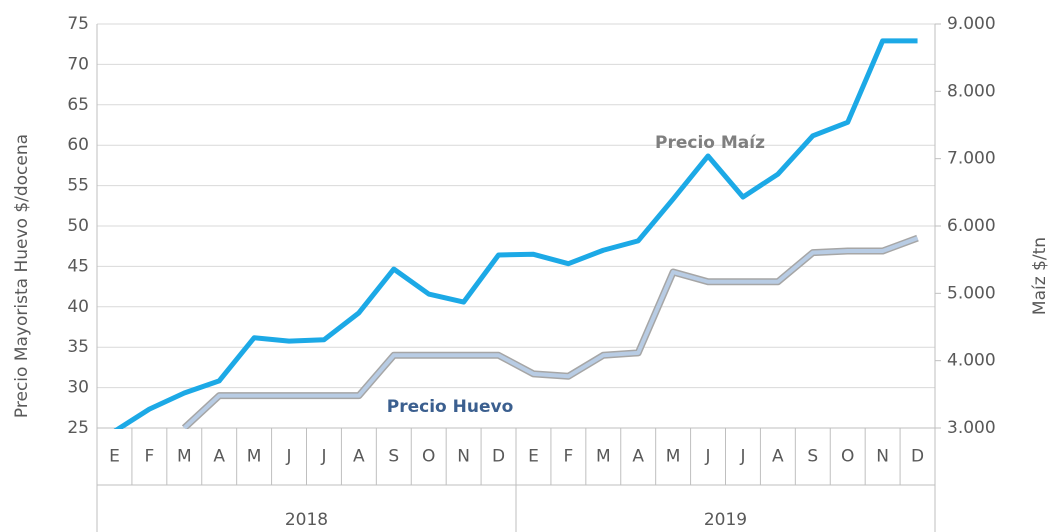 Image resolution: width=1059 pixels, height=532 pixels. I want to click on y-tick-label: 45, so click(78, 266).